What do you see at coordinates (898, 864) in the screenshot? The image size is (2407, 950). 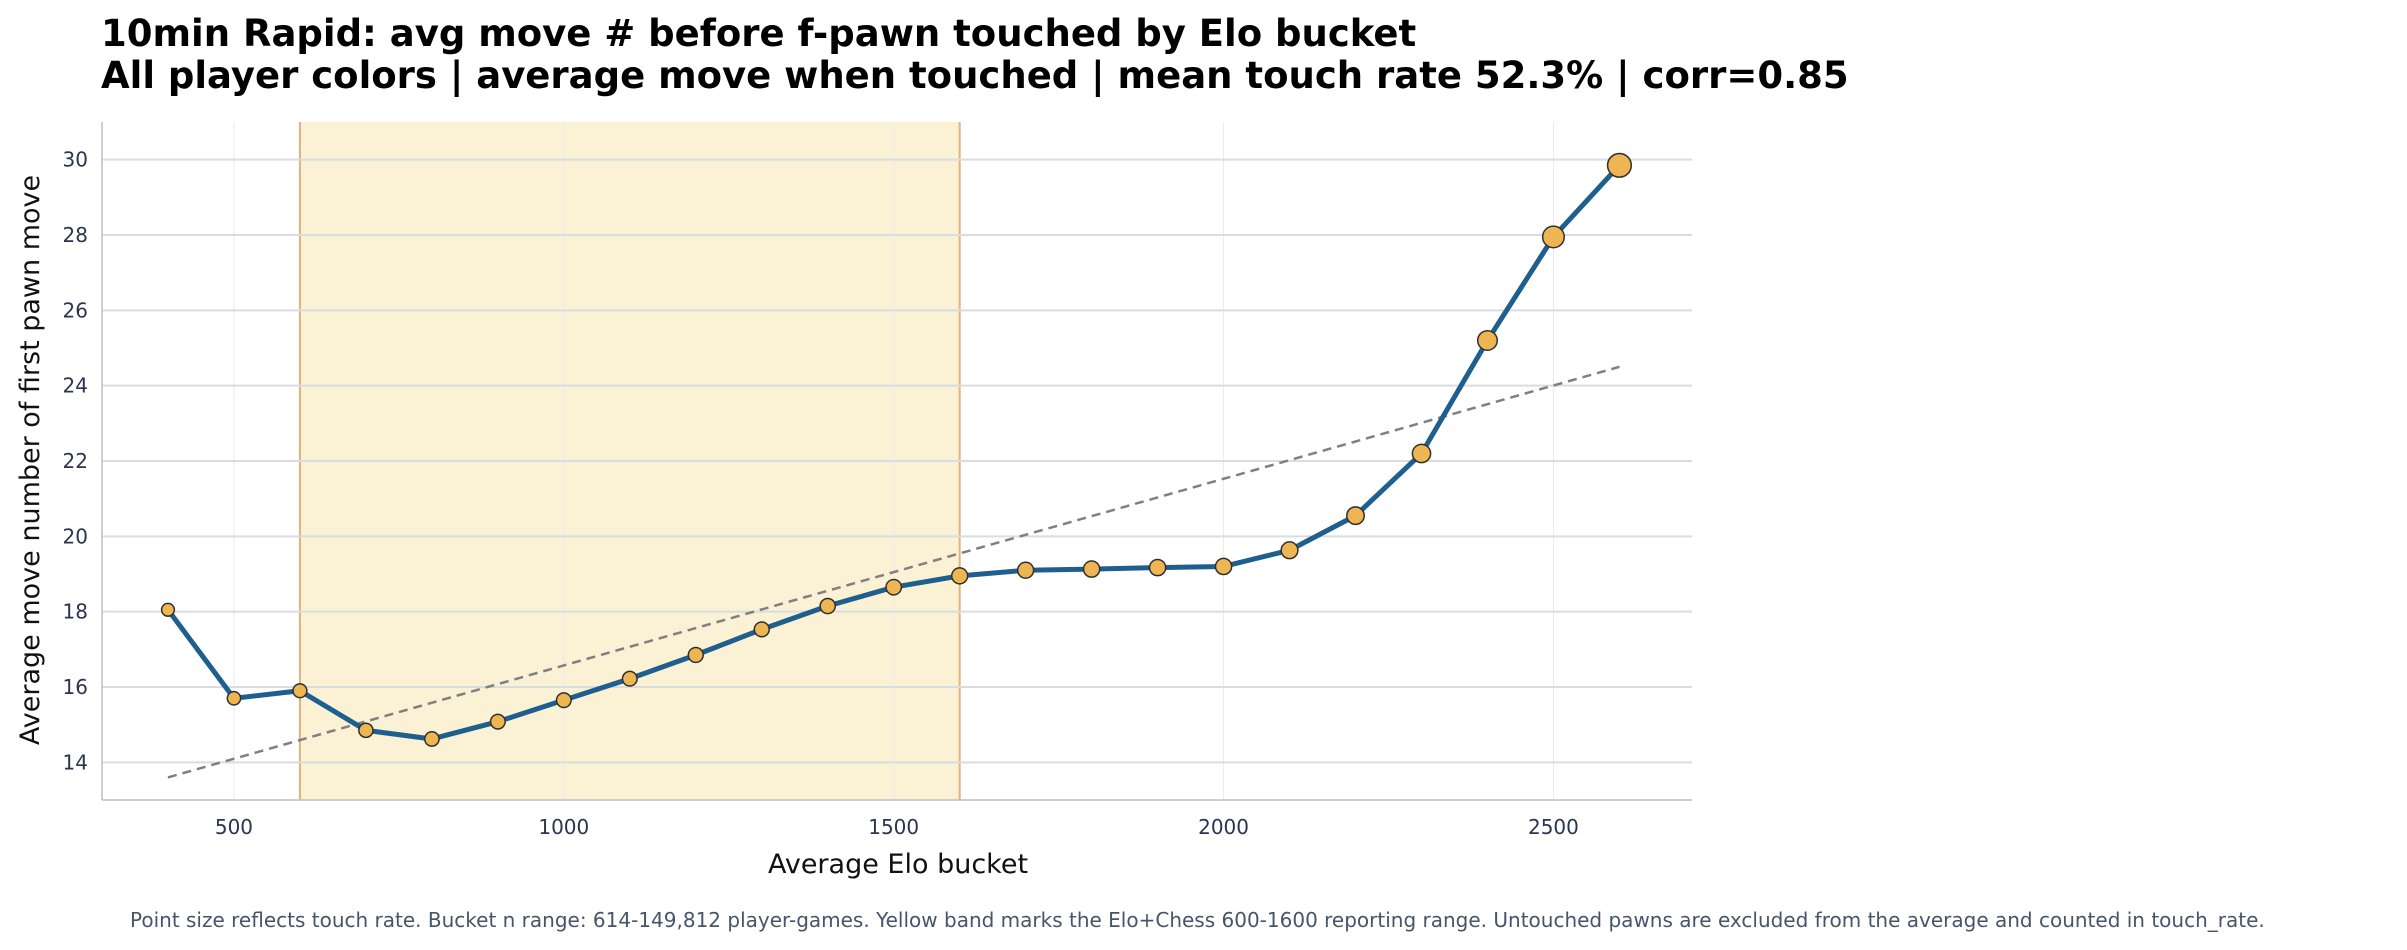 I see `x-axis-label: Average Elo bucket` at bounding box center [898, 864].